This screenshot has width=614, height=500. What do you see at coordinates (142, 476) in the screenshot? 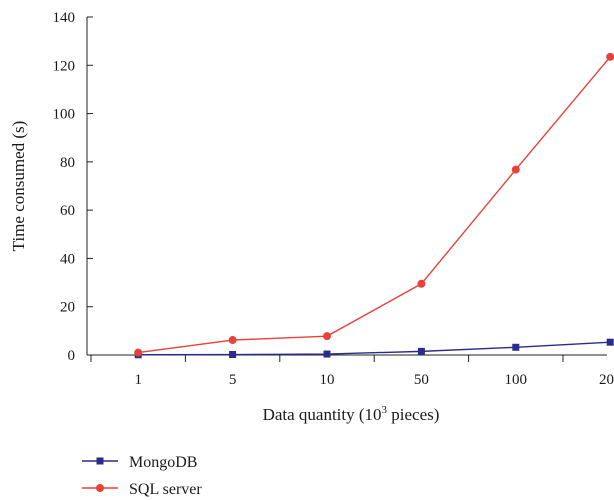
I see `legend: MongoDB SQL server` at bounding box center [142, 476].